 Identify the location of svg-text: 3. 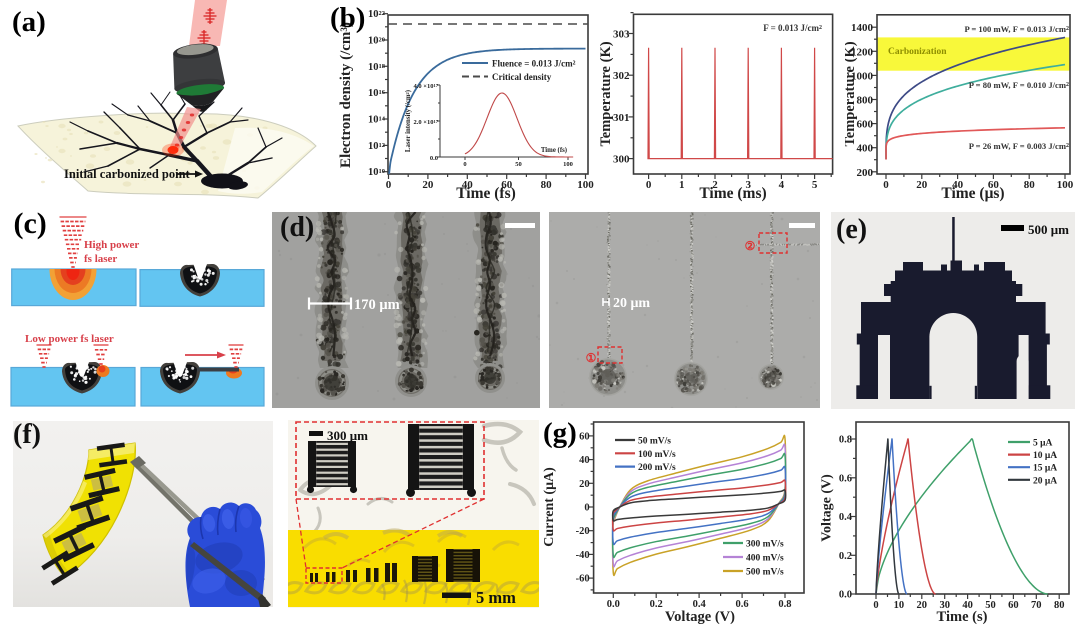
(748, 185).